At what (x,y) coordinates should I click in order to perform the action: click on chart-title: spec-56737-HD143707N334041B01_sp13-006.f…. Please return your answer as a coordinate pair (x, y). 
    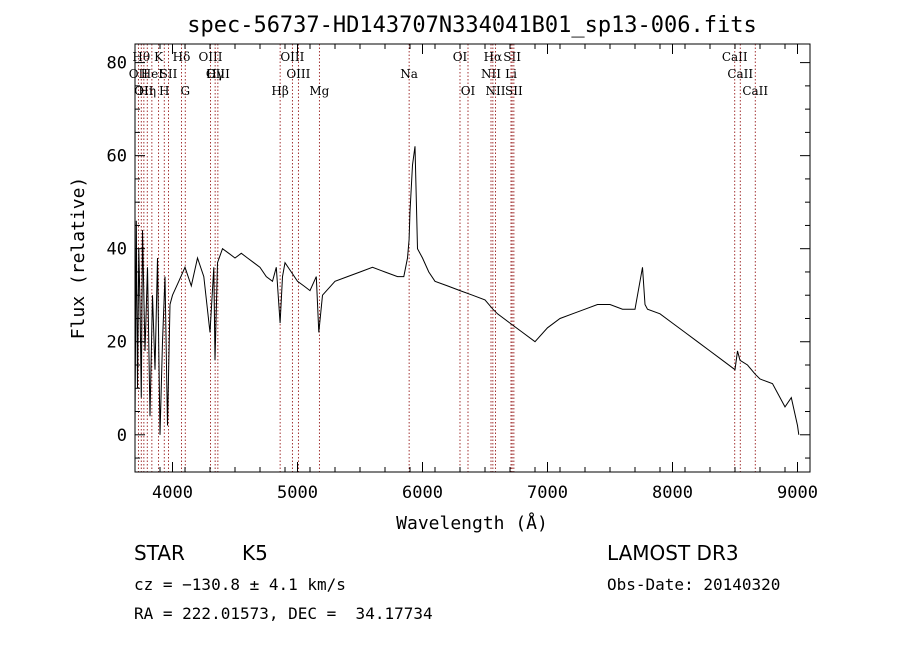
    Looking at the image, I should click on (472, 25).